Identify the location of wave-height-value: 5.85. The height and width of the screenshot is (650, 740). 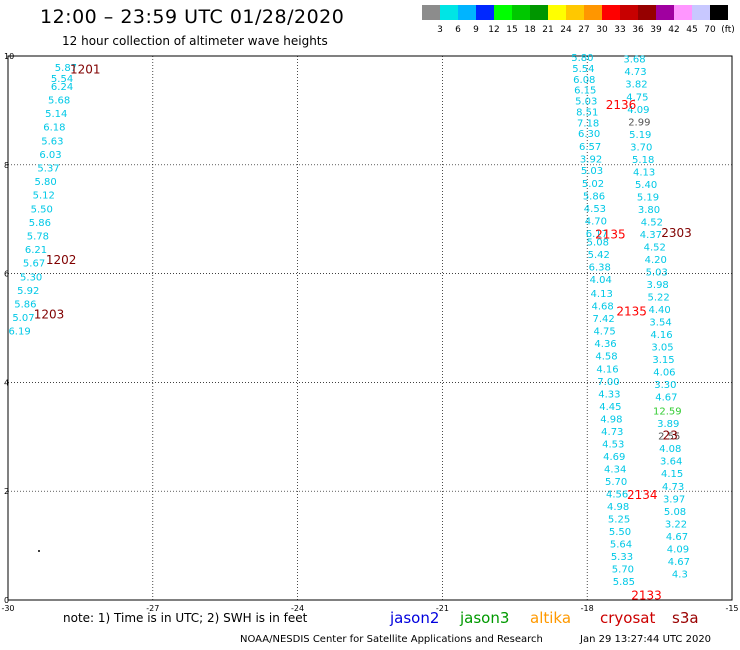
(624, 582).